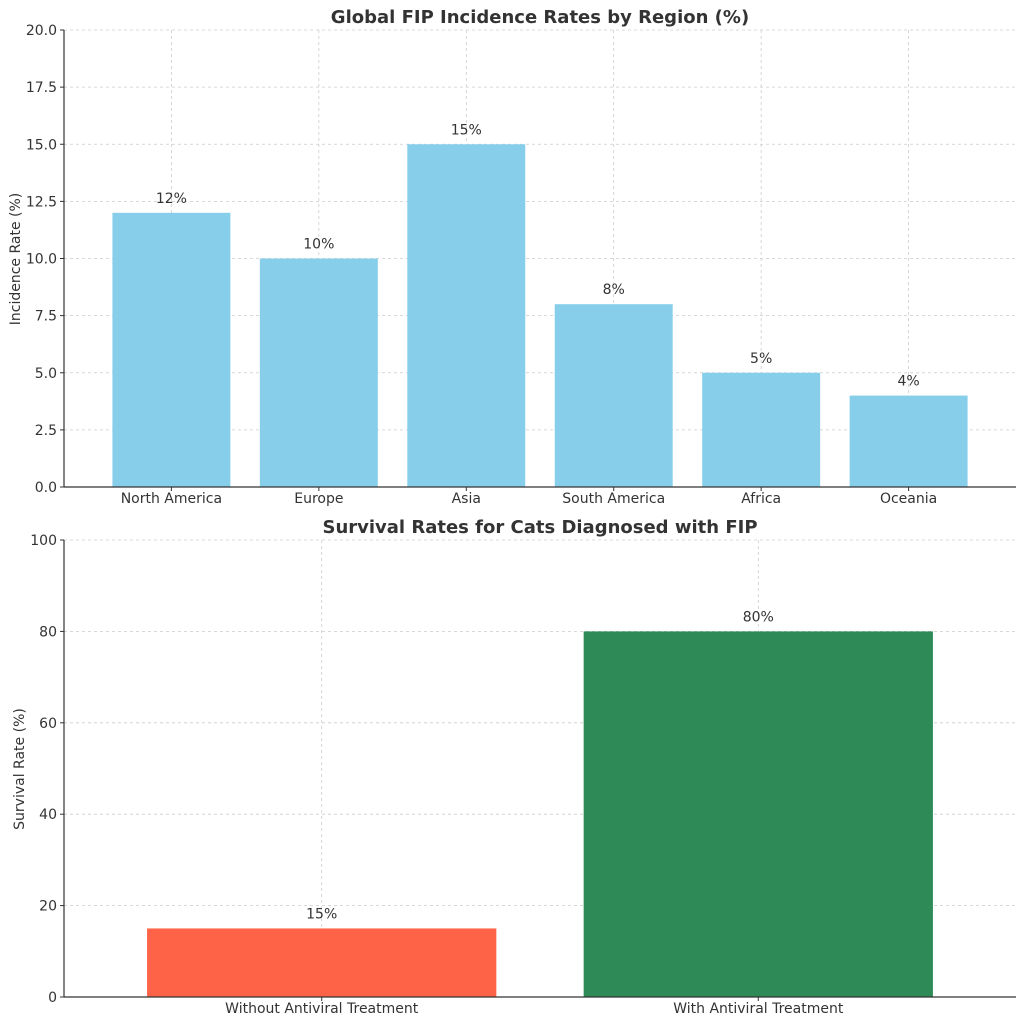  I want to click on incidence-x-tick-label: Africa, so click(761, 499).